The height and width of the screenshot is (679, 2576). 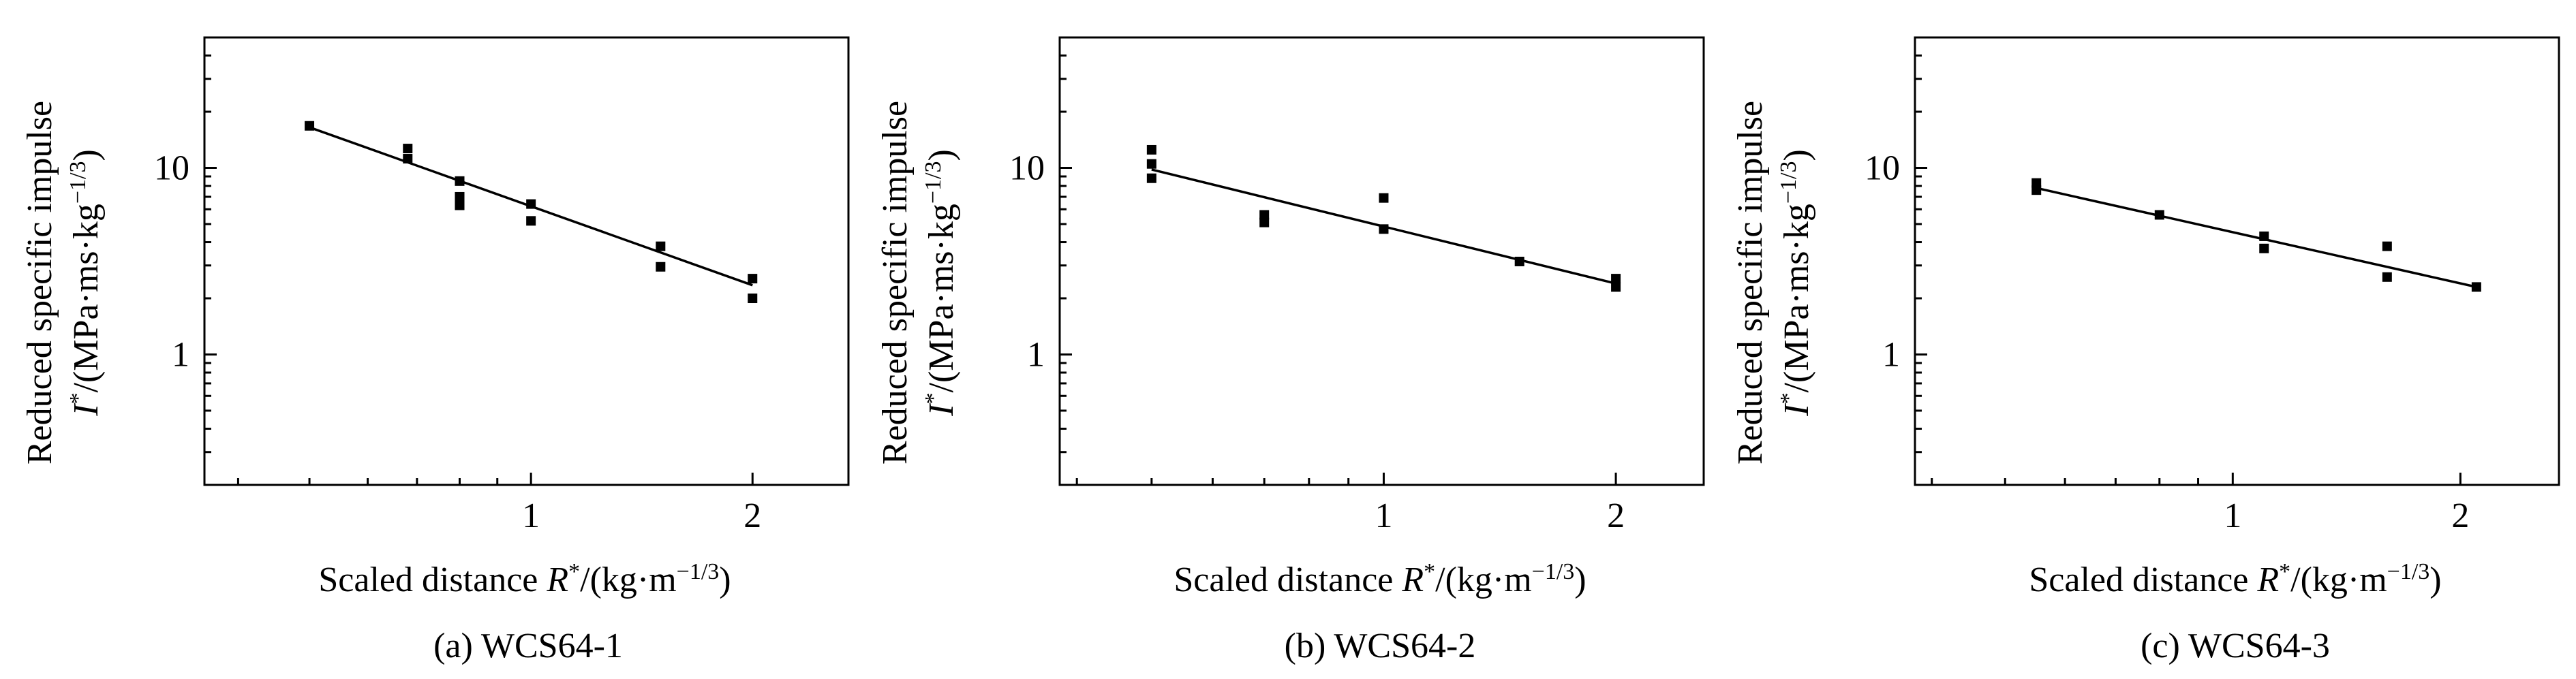 What do you see at coordinates (941, 155) in the screenshot?
I see `panel-b-ylabel-end: )` at bounding box center [941, 155].